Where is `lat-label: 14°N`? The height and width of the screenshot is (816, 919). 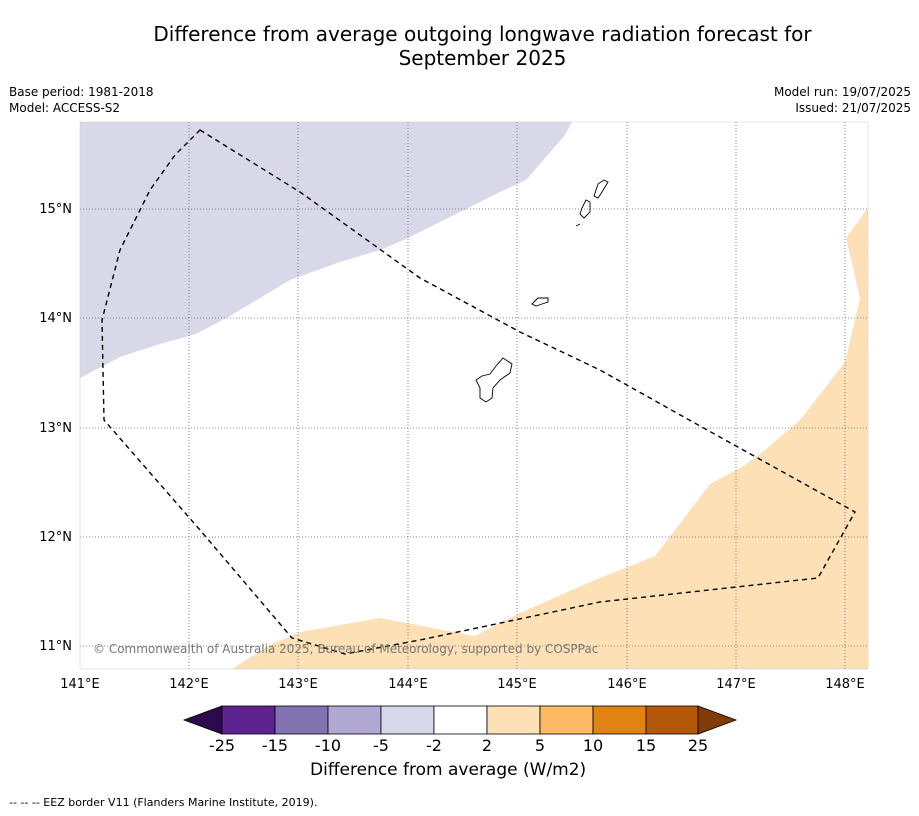
lat-label: 14°N is located at coordinates (55, 318).